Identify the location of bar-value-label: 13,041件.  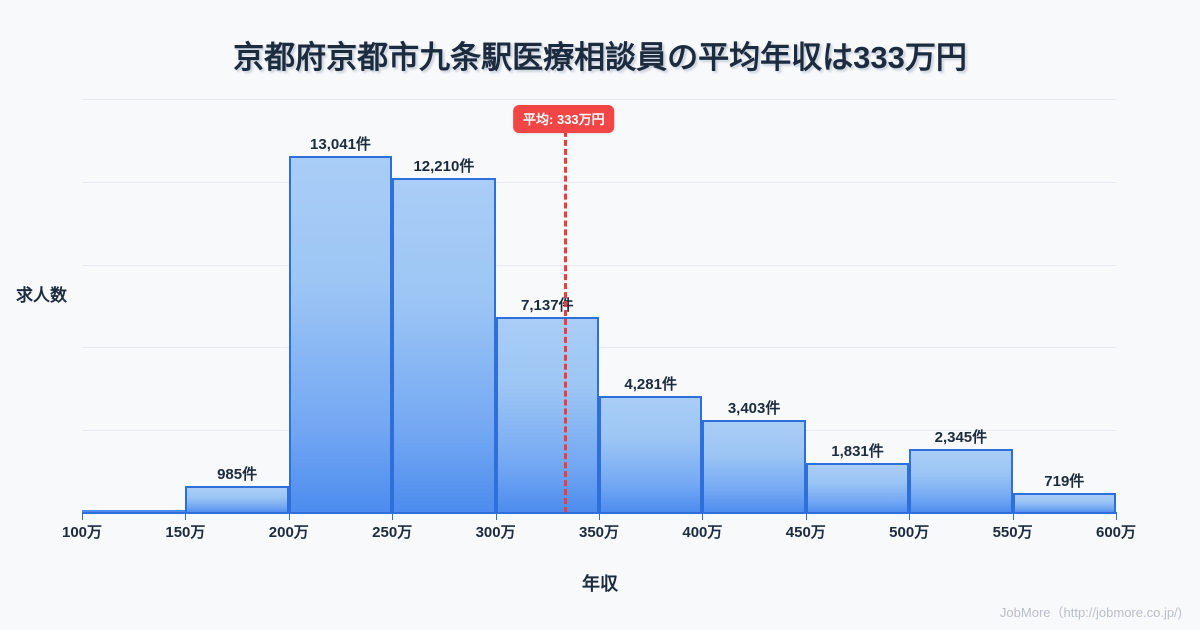
(340, 144).